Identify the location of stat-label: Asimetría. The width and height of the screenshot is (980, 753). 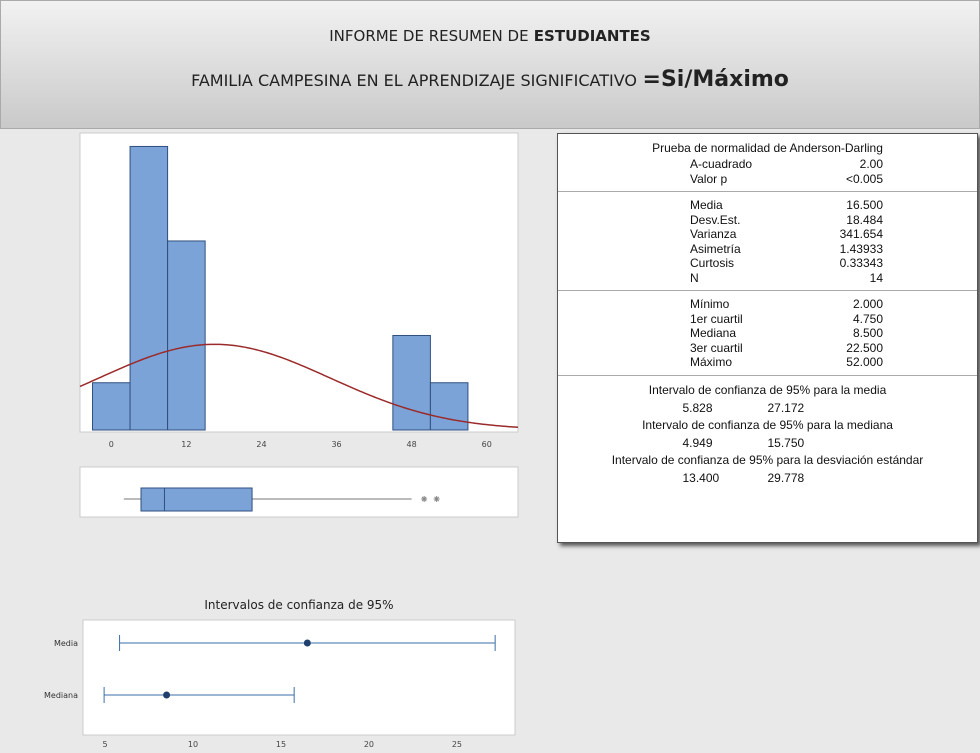
(715, 248).